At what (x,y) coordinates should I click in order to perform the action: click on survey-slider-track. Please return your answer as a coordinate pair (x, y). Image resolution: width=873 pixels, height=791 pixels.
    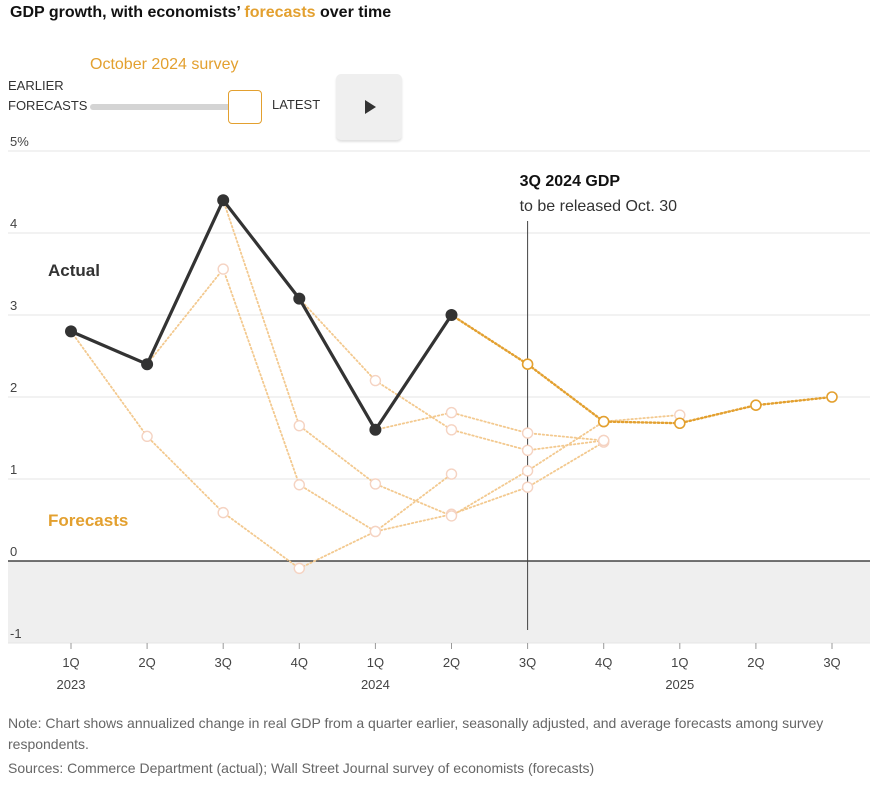
    Looking at the image, I should click on (170, 107).